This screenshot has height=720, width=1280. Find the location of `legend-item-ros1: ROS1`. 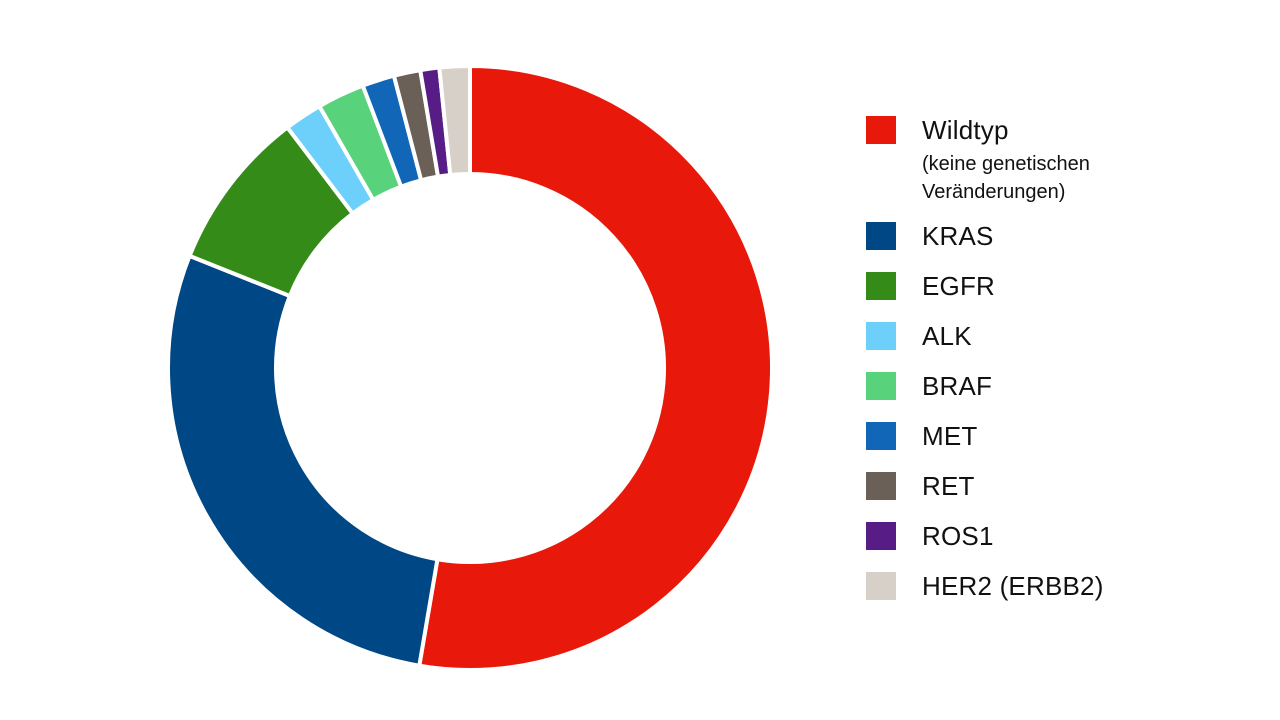

legend-item-ros1: ROS1 is located at coordinates (1036, 536).